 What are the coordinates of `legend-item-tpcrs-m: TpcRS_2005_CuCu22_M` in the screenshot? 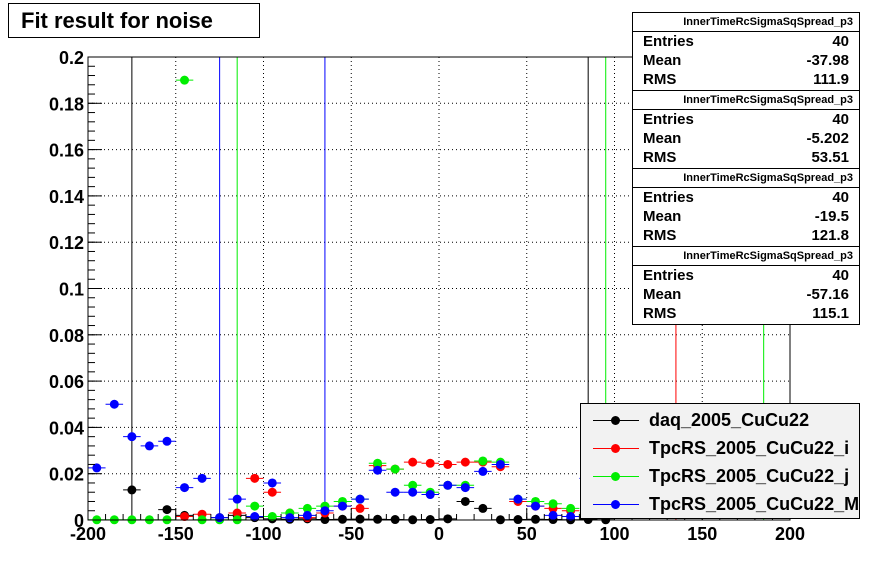 It's located at (720, 504).